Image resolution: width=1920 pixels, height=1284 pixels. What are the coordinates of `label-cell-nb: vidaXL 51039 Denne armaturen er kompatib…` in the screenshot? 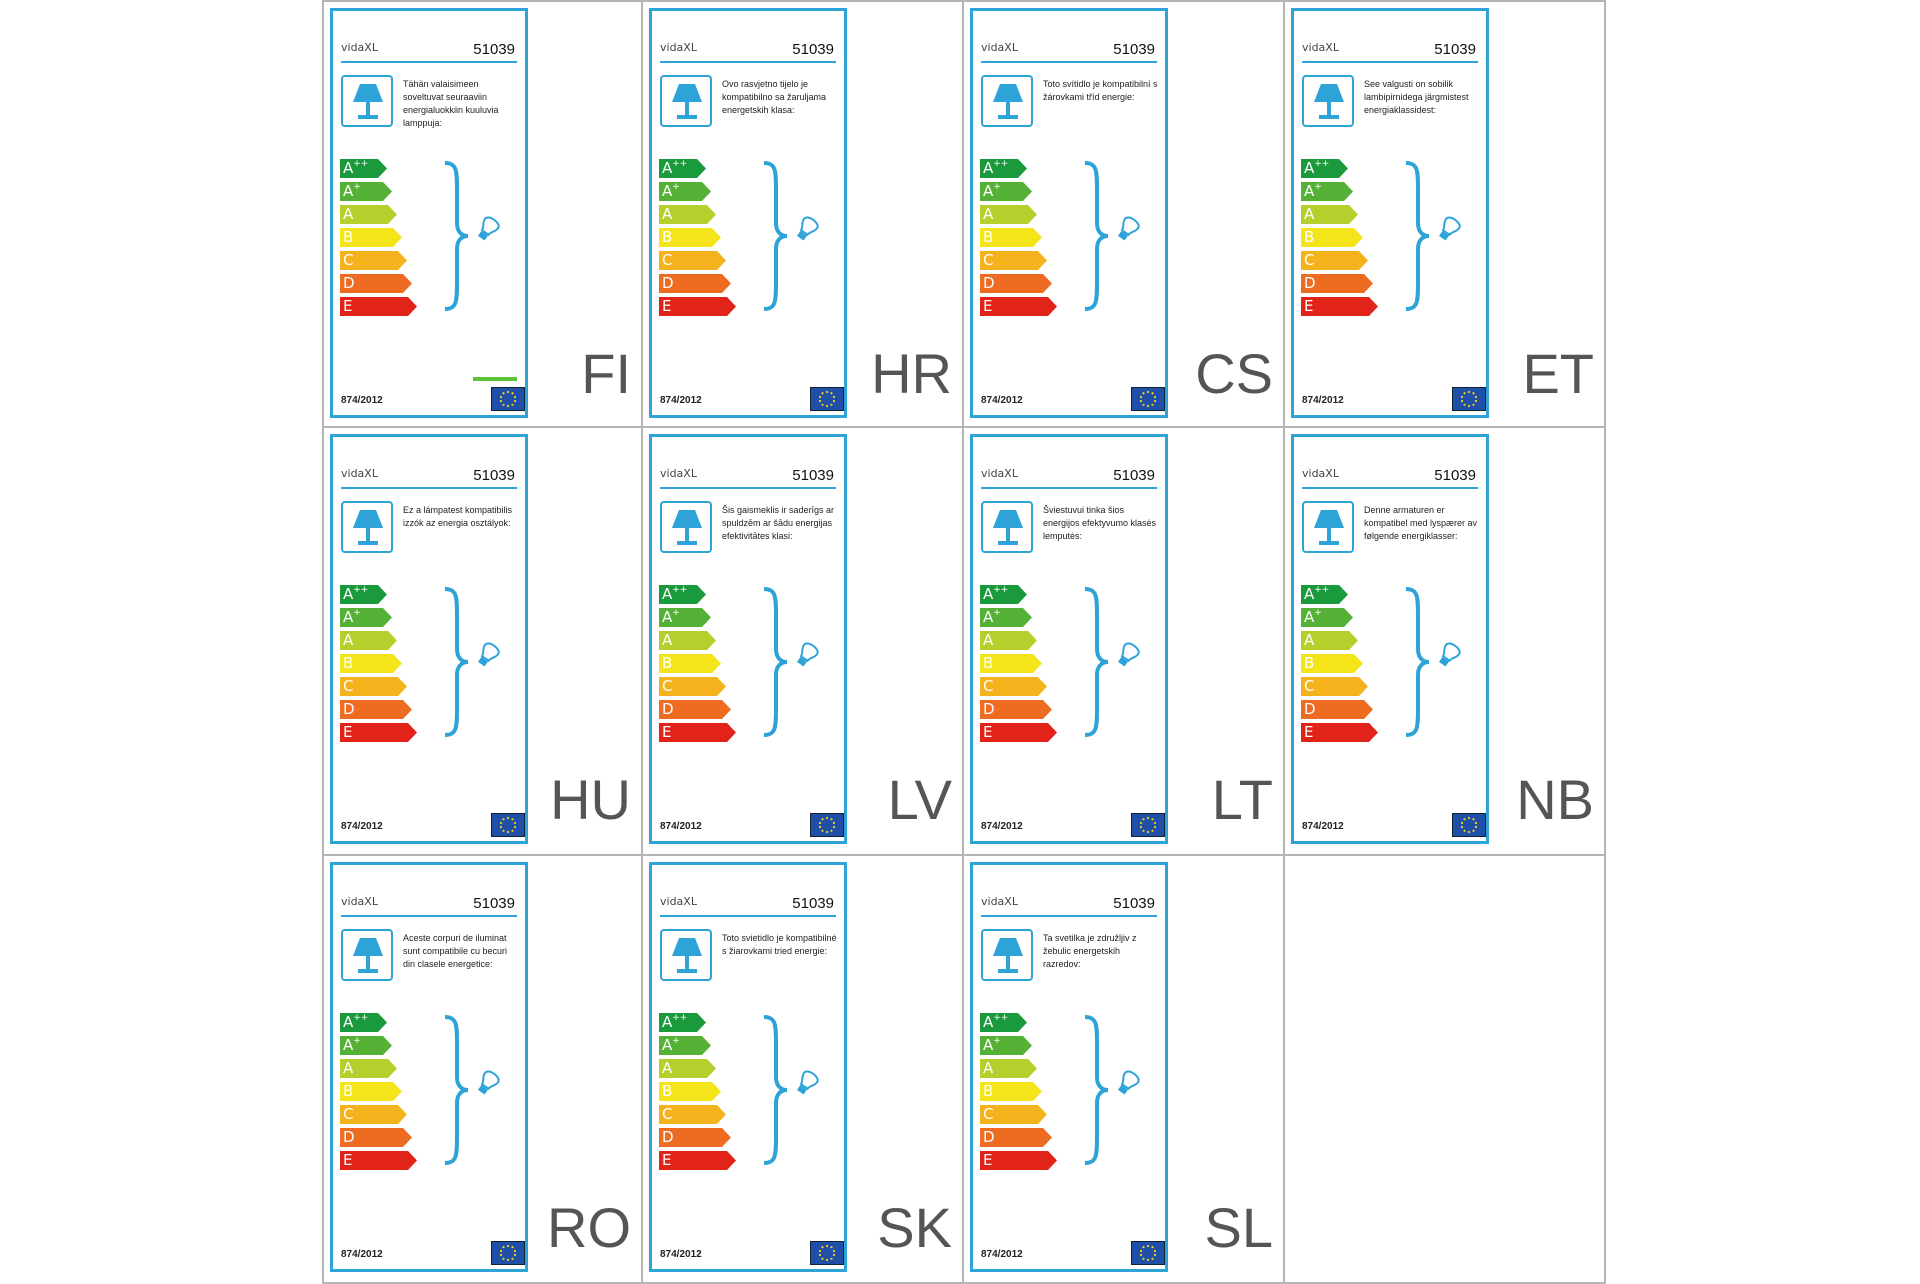 It's located at (1445, 642).